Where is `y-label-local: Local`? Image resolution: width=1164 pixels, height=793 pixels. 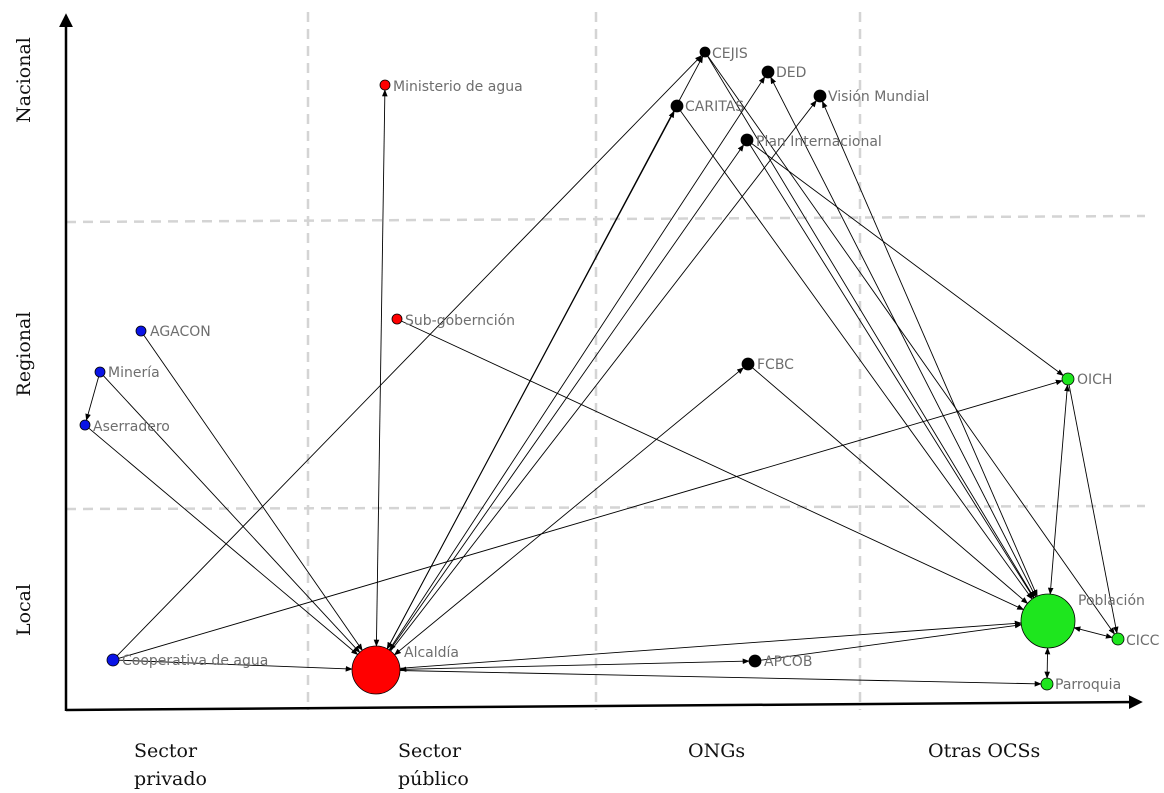 y-label-local: Local is located at coordinates (24, 610).